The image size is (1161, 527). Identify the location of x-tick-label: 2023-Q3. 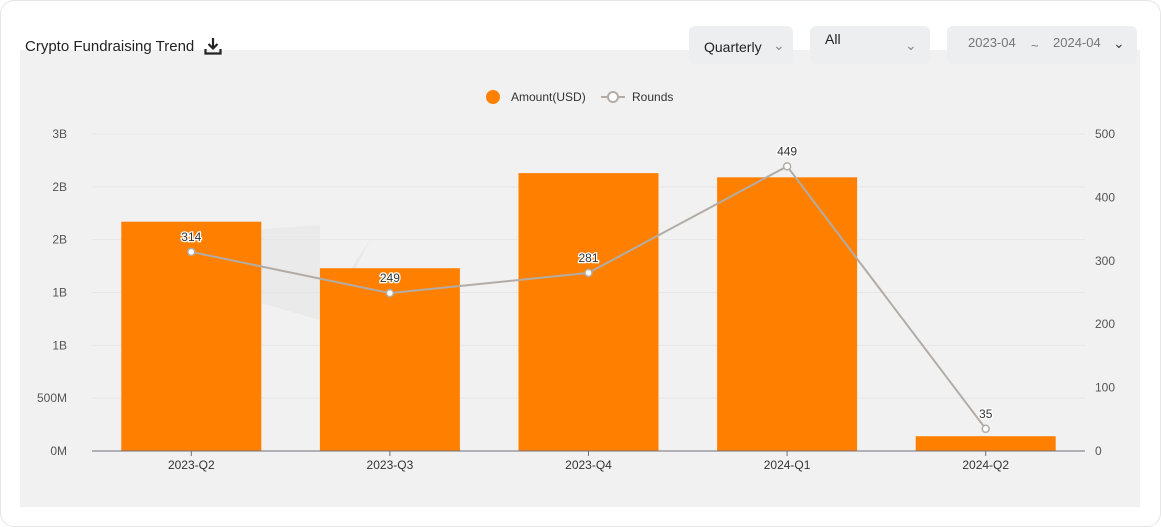
(390, 465).